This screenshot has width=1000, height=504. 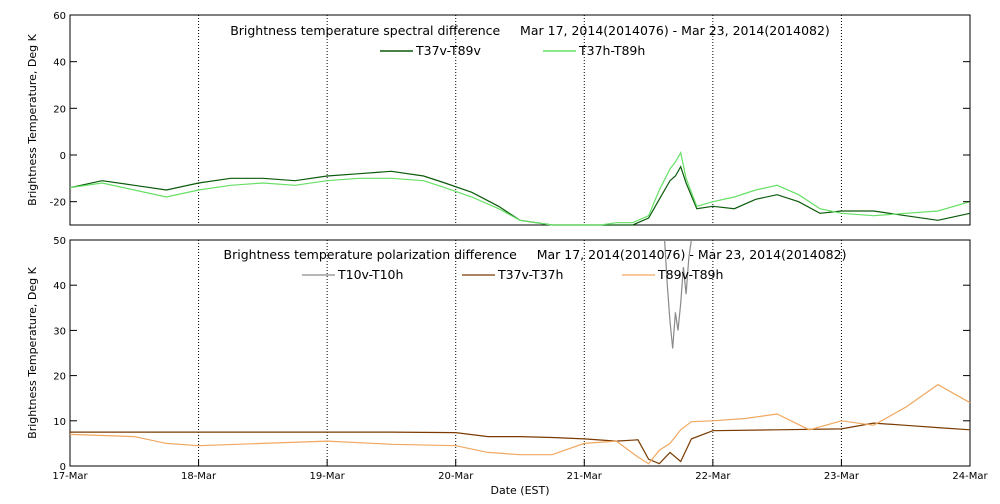 I want to click on x-tick-label: 18-Mar, so click(x=199, y=476).